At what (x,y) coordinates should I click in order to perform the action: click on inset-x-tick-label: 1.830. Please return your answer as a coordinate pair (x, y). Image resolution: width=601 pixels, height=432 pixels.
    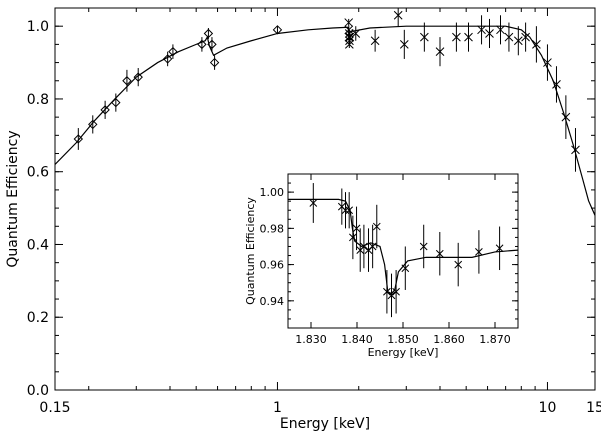
    Looking at the image, I should click on (311, 339).